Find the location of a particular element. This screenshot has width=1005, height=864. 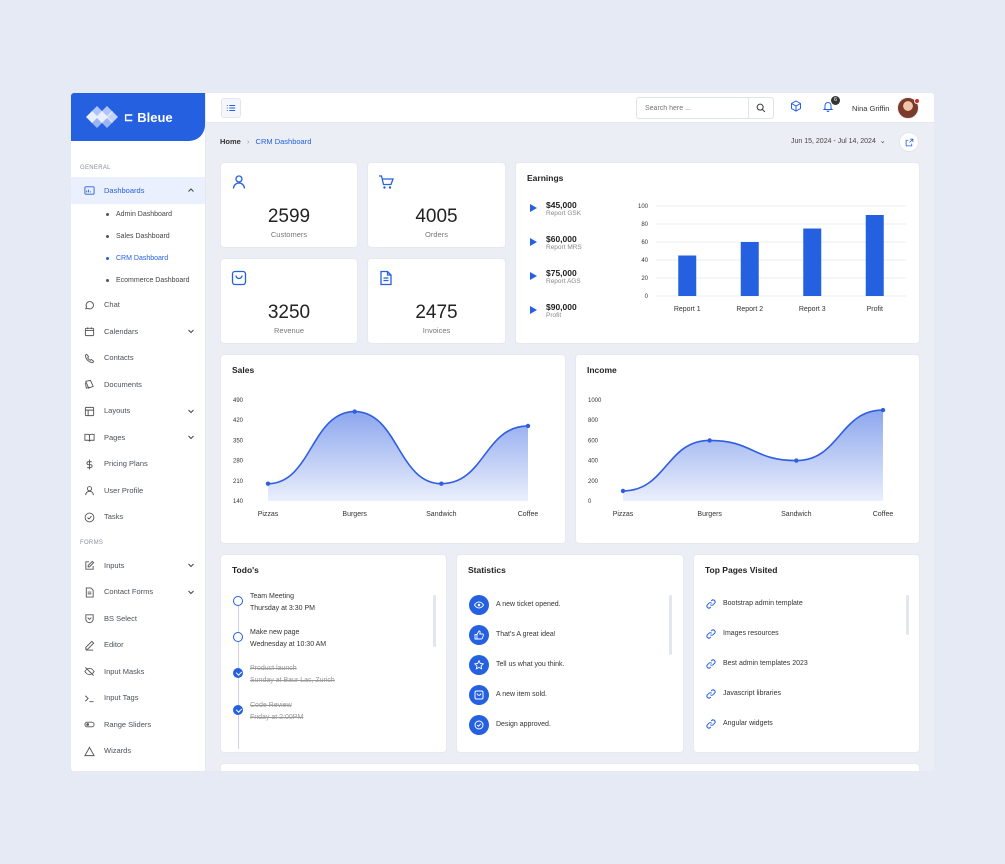

top-page-text: Javascript libraries is located at coordinates (752, 693).